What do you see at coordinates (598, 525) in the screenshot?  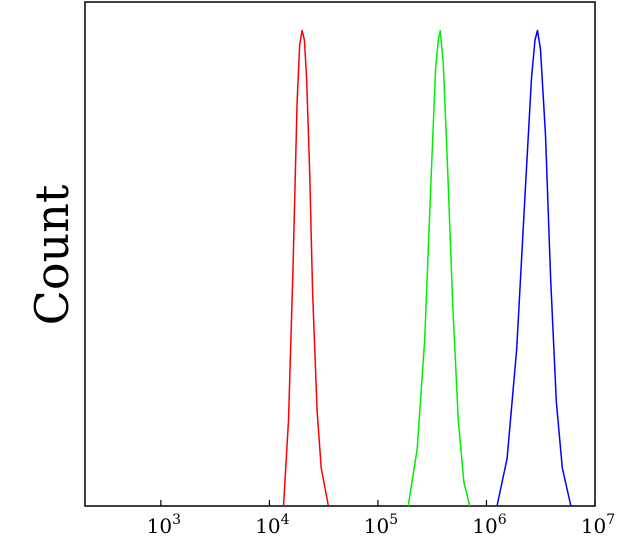 I see `x-tick-label: 10⁷` at bounding box center [598, 525].